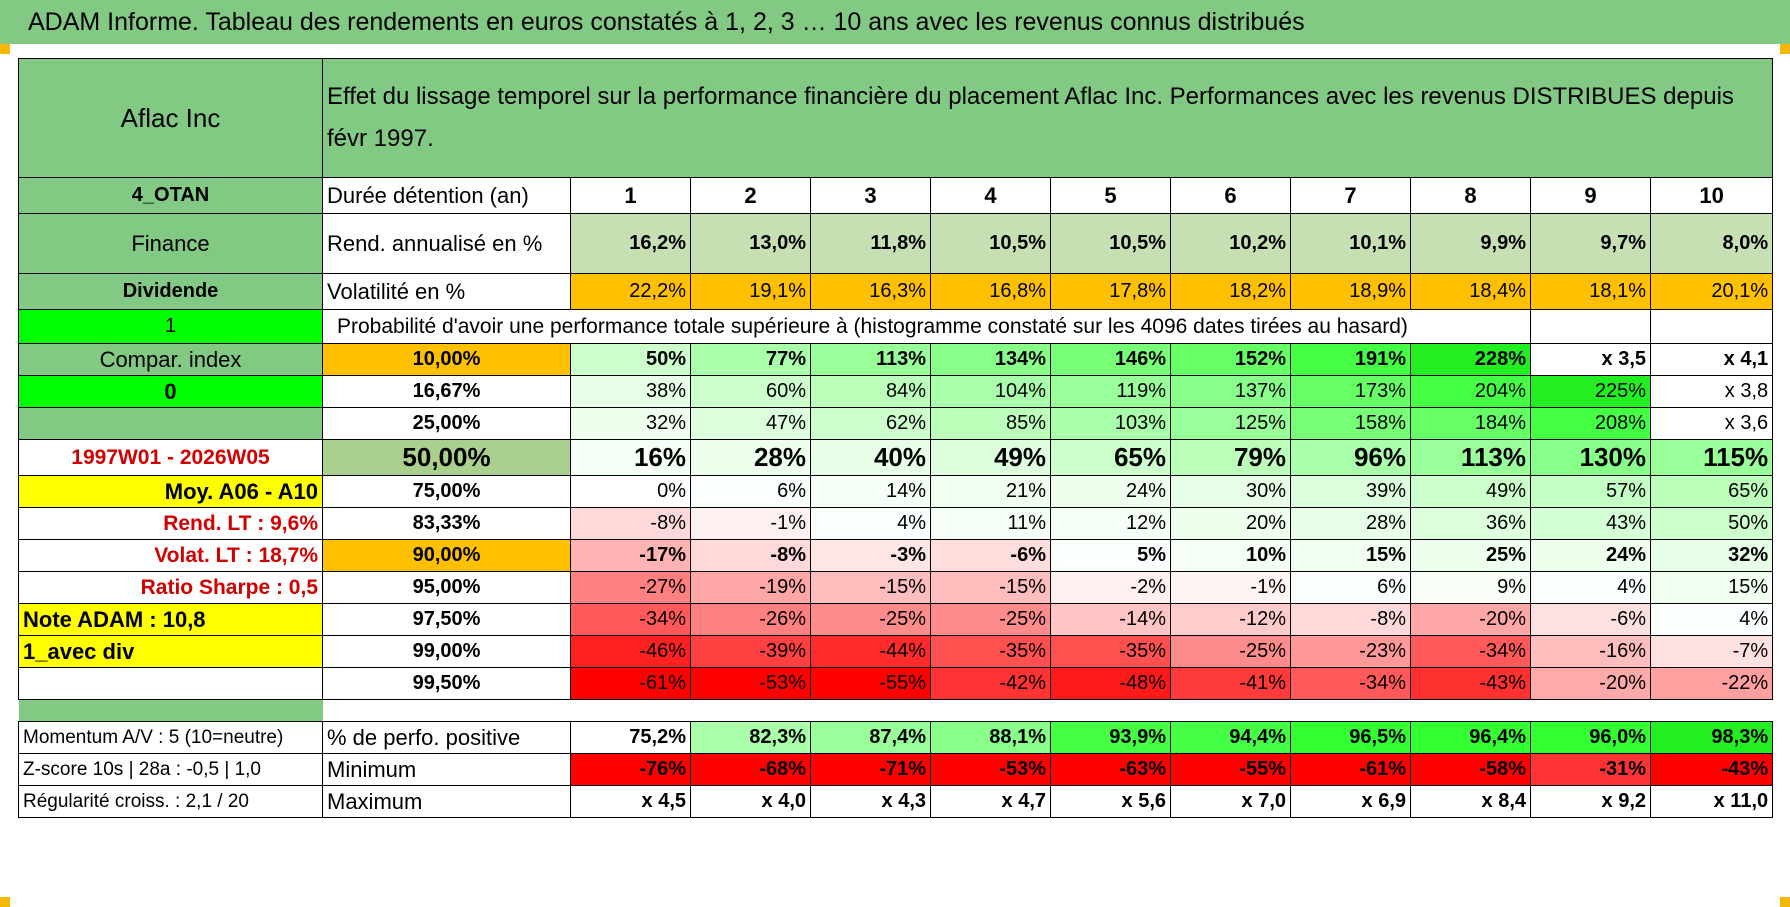  I want to click on proba-value: 50%, so click(630, 359).